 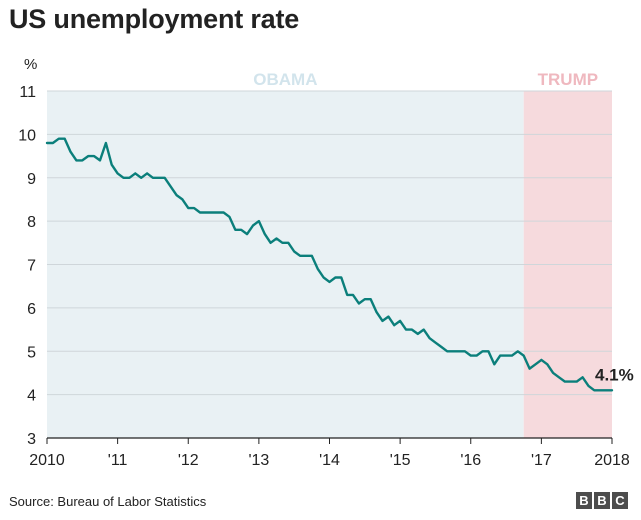 What do you see at coordinates (188, 460) in the screenshot?
I see `x-tick-label: '12` at bounding box center [188, 460].